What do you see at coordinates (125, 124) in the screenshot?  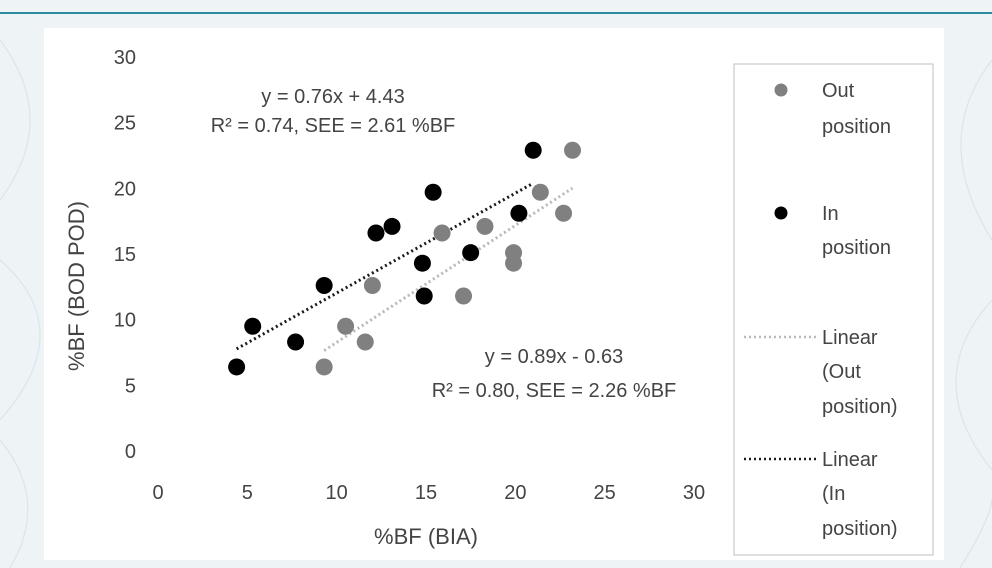 I see `y-tick-label: 25` at bounding box center [125, 124].